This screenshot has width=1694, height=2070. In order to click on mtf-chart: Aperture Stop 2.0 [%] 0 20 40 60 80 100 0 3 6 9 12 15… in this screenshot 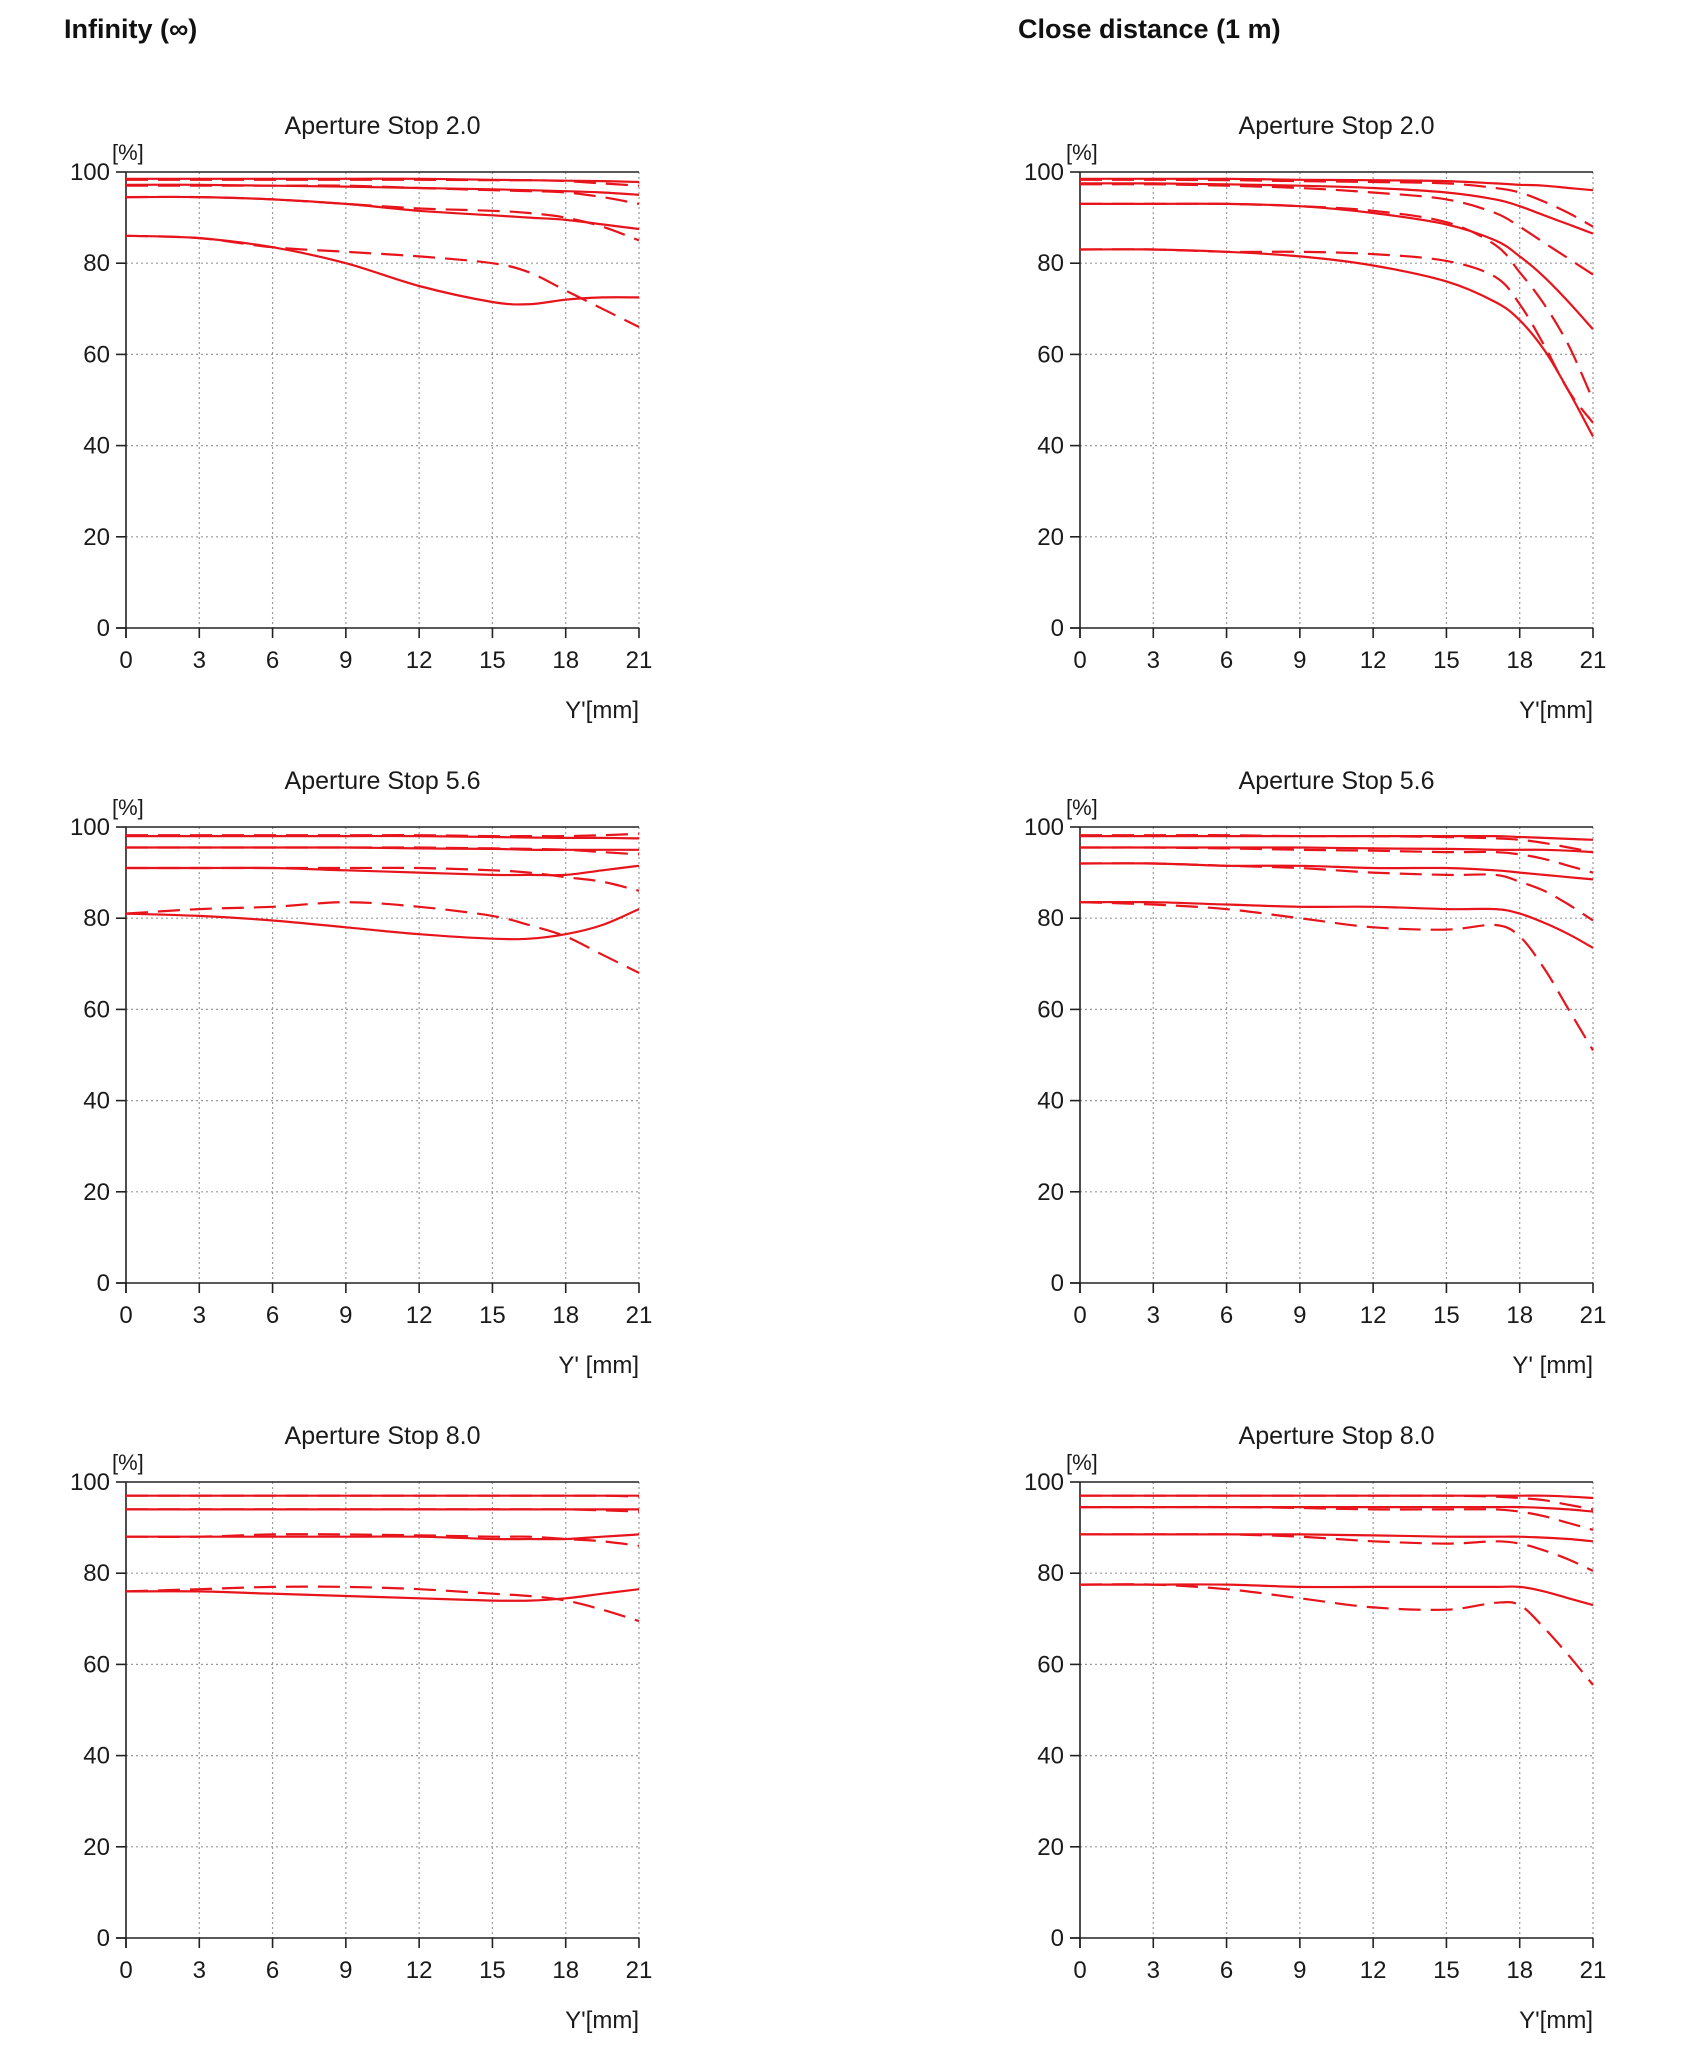, I will do `click(1315, 418)`.